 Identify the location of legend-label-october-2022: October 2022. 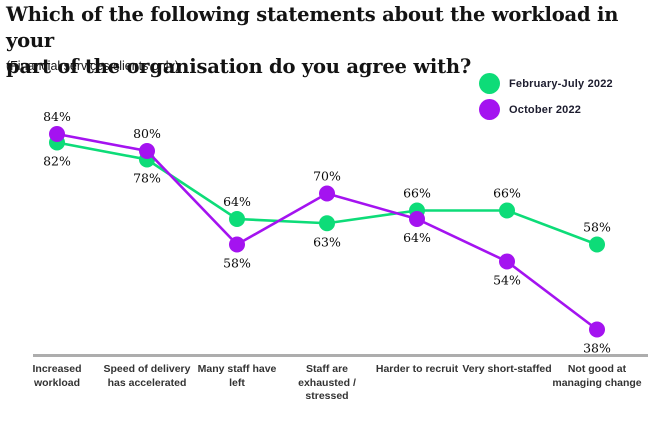
(545, 109).